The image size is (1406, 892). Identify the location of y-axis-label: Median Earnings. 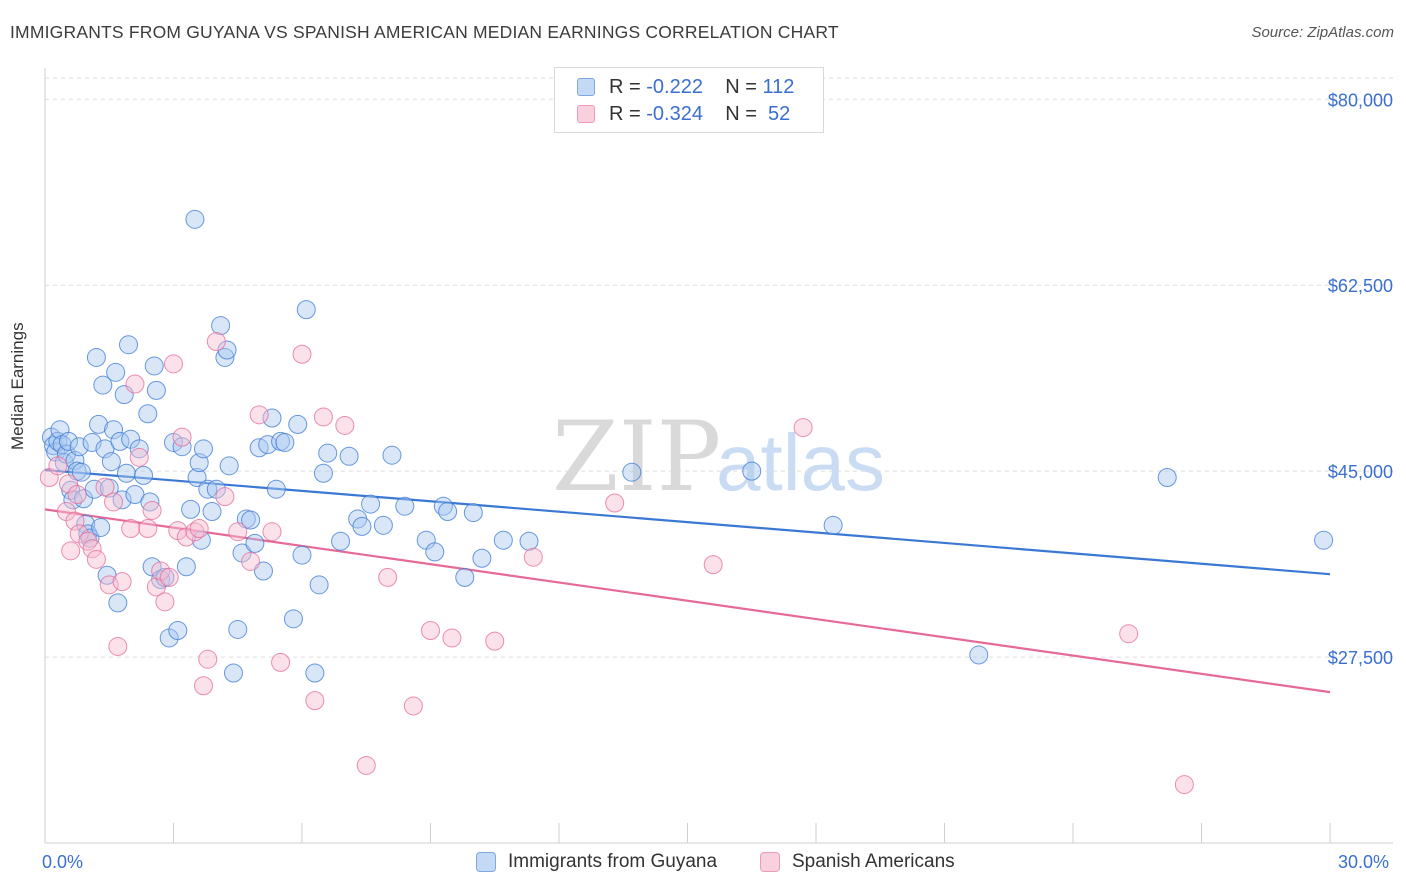
(17, 386).